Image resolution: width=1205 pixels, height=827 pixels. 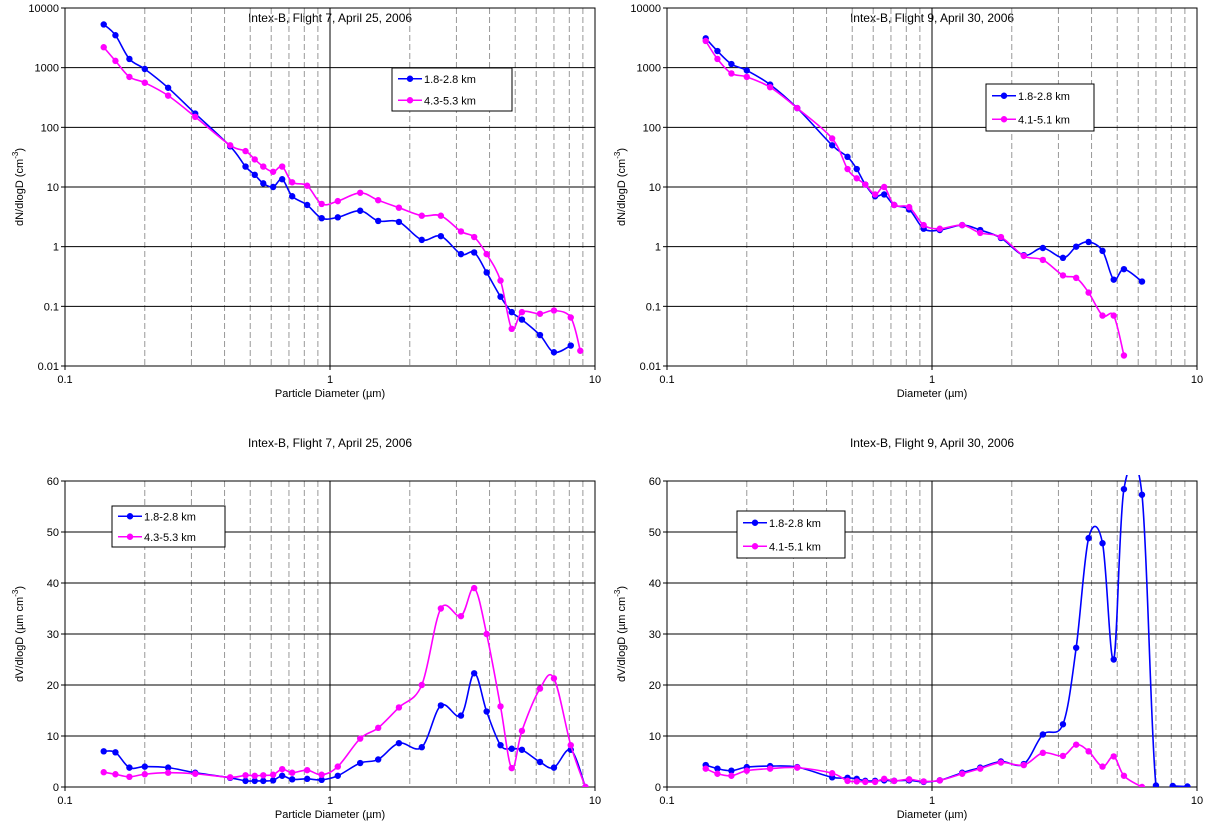 What do you see at coordinates (20, 588) in the screenshot?
I see `y-axis-label-tail: )` at bounding box center [20, 588].